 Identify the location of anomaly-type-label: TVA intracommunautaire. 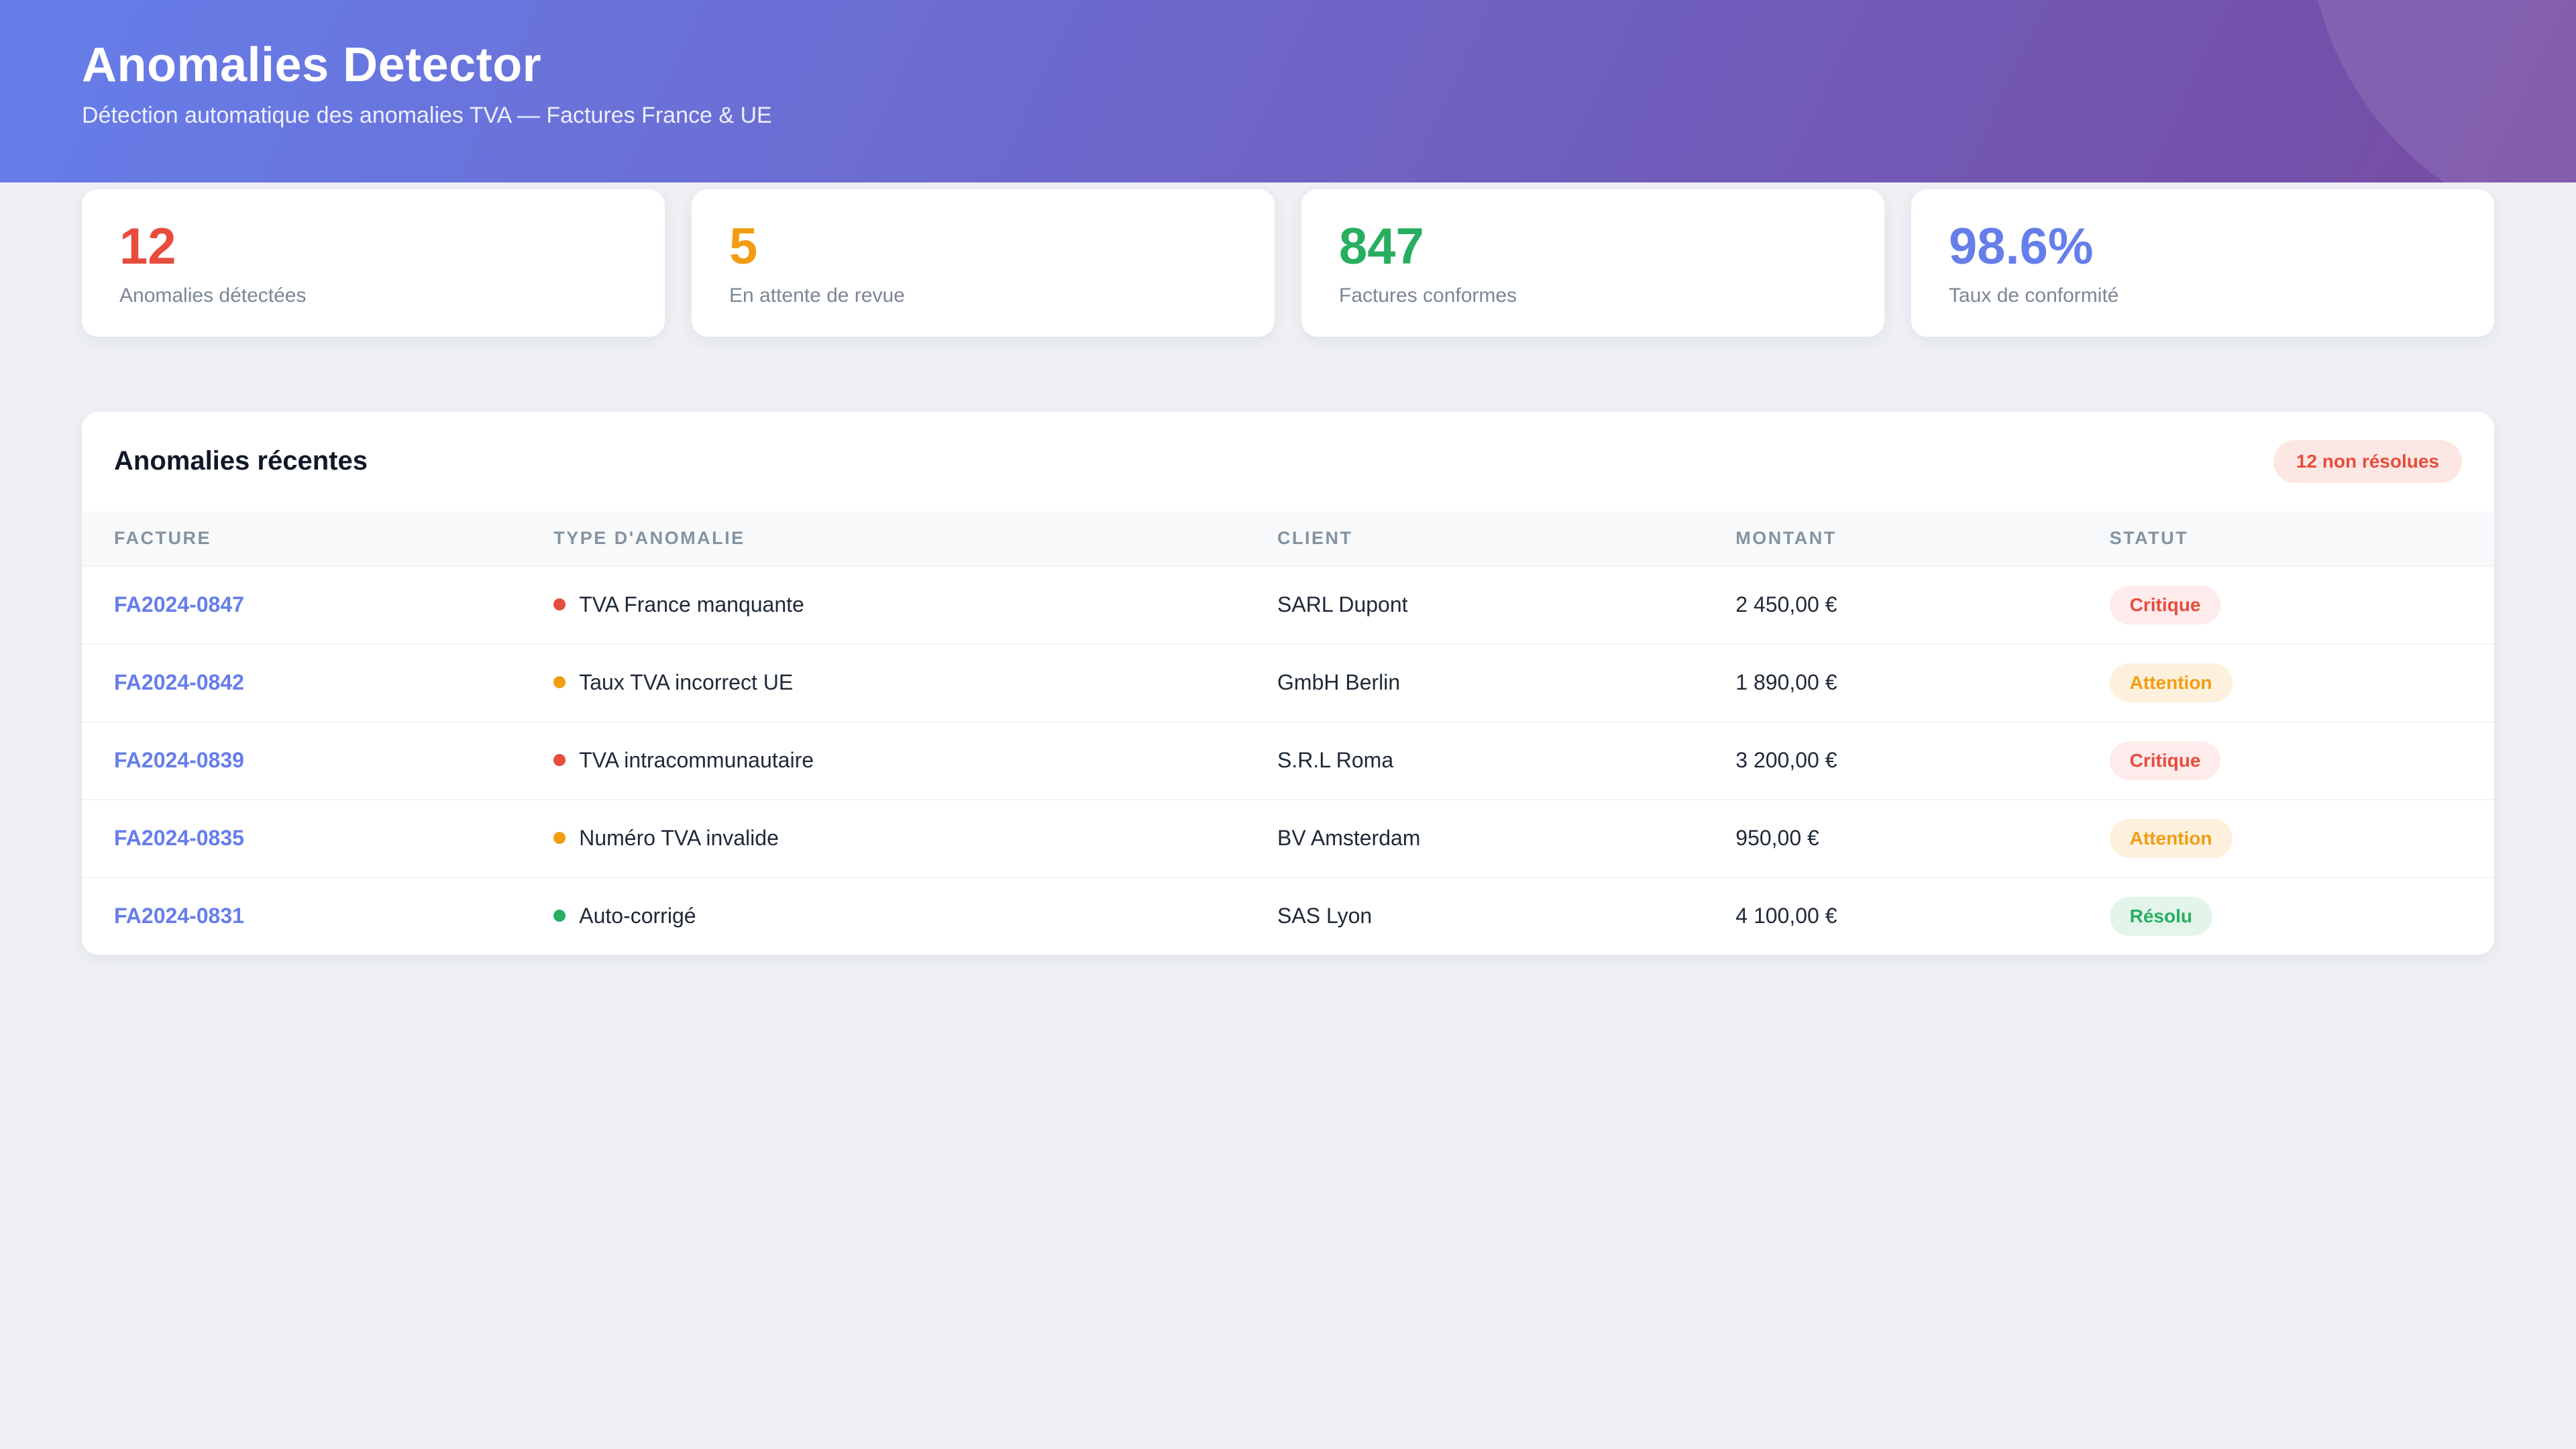
(696, 760).